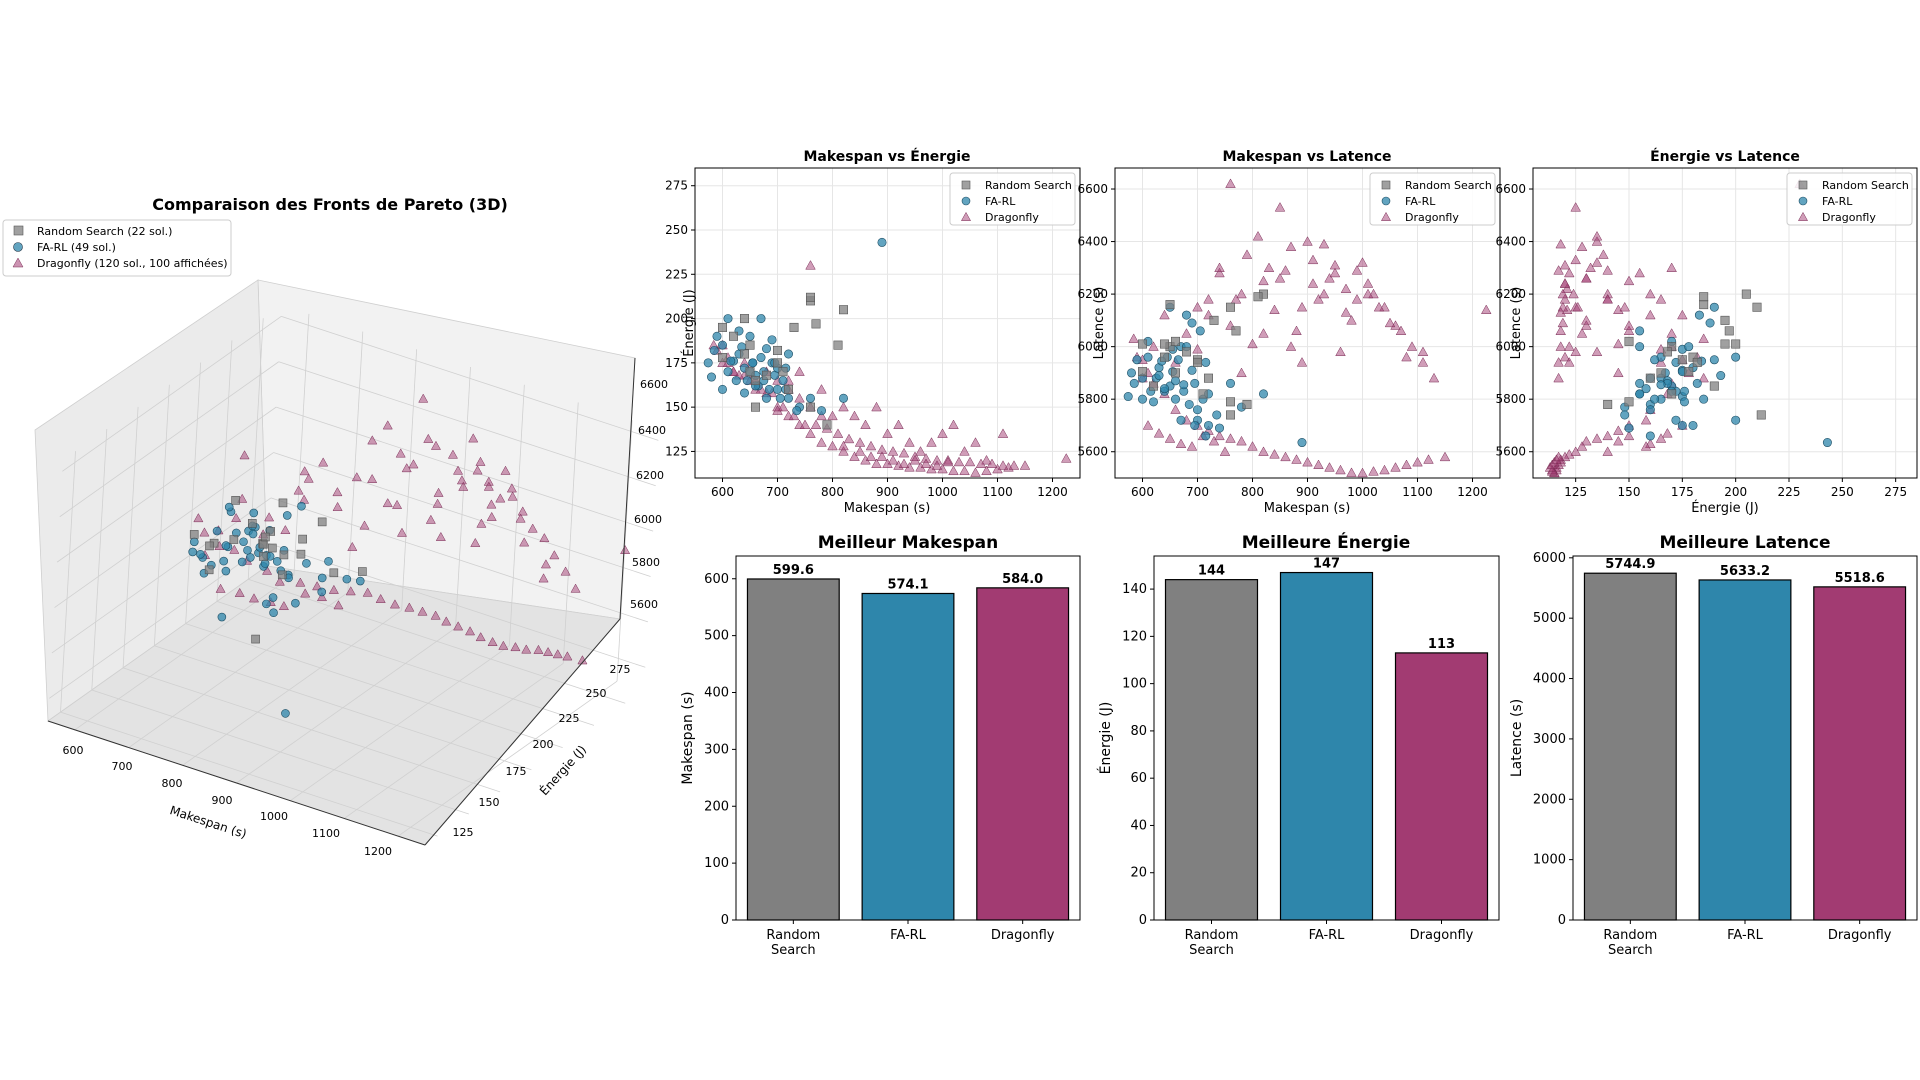 Image resolution: width=1920 pixels, height=1080 pixels. What do you see at coordinates (378, 851) in the screenshot?
I see `pareto-3d-x-tick: 1200` at bounding box center [378, 851].